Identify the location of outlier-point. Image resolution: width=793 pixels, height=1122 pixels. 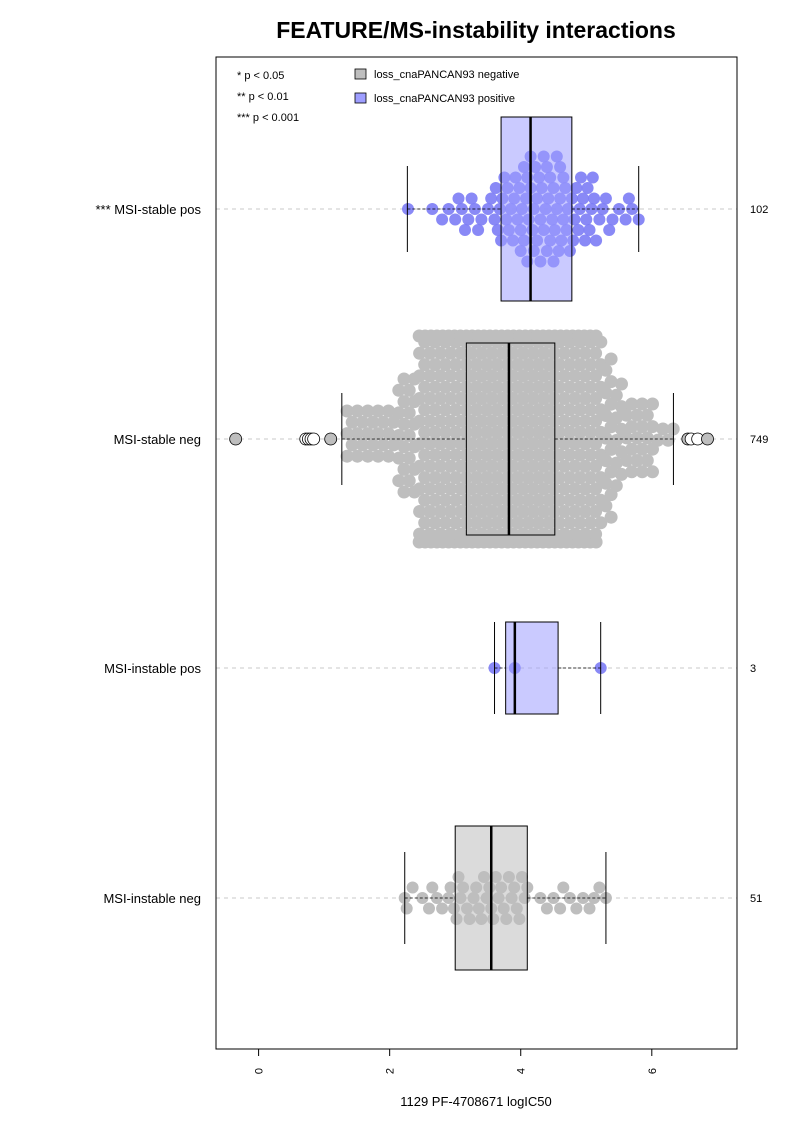
(707, 439).